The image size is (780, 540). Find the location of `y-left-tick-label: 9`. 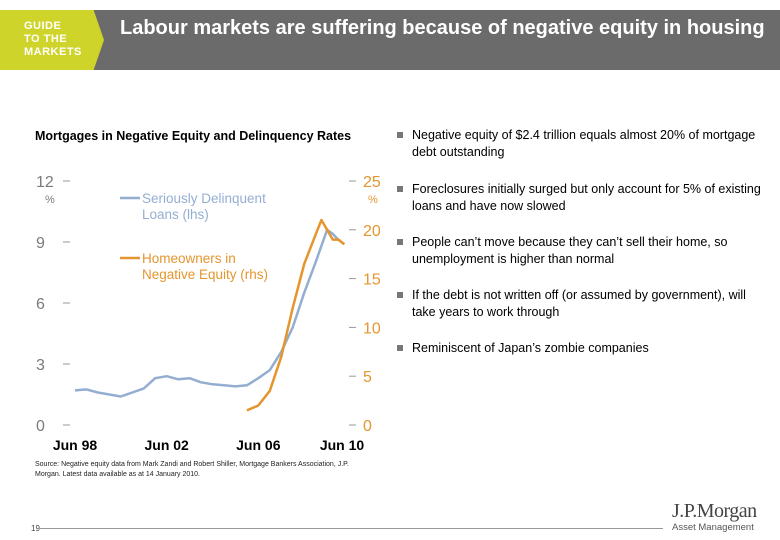

y-left-tick-label: 9 is located at coordinates (40, 243).